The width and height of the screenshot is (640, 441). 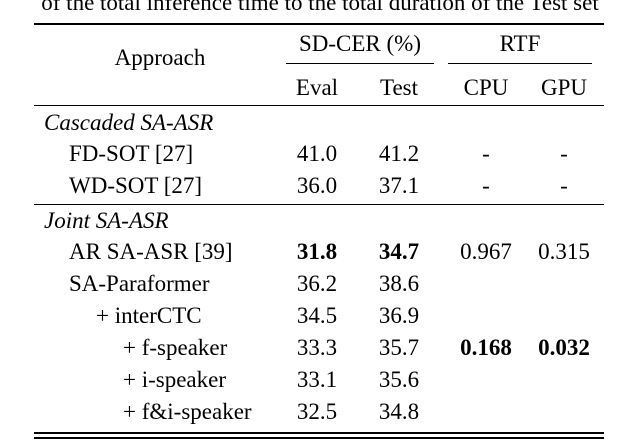 What do you see at coordinates (399, 347) in the screenshot?
I see `table-row-test: 35.7` at bounding box center [399, 347].